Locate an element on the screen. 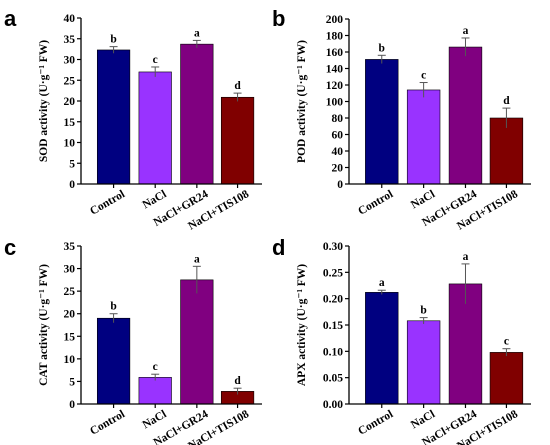 The width and height of the screenshot is (550, 445). y-tick-label: 0.15 is located at coordinates (333, 326).